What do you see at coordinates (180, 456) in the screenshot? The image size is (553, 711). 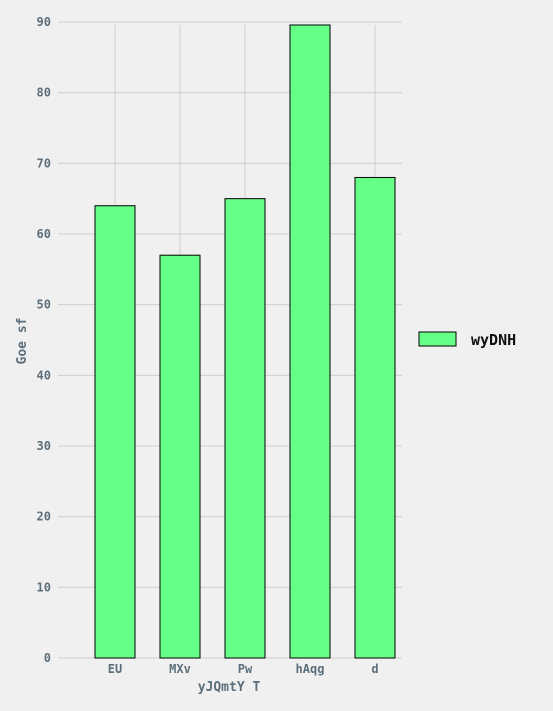 I see `bar-MXv` at bounding box center [180, 456].